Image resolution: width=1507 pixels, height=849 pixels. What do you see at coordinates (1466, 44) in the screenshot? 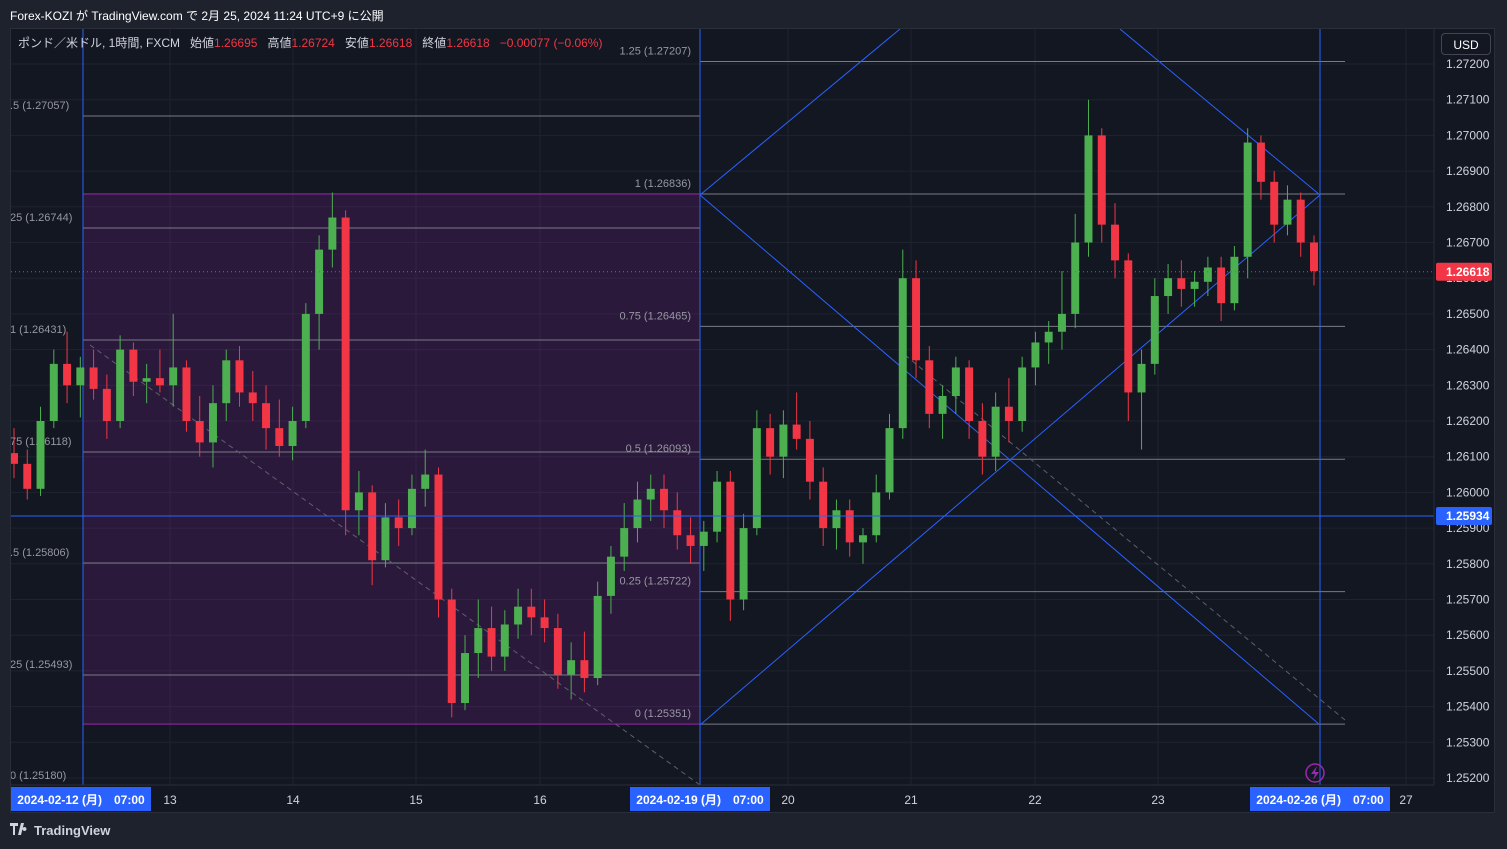
I see `currency-button: USD` at bounding box center [1466, 44].